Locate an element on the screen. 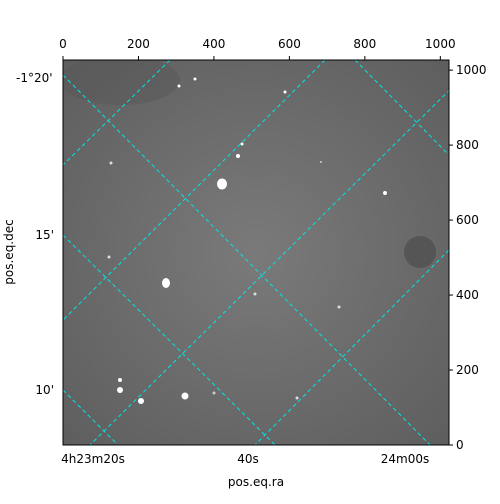 The width and height of the screenshot is (500, 504). dec-tick-label: -1°20' is located at coordinates (34, 78).